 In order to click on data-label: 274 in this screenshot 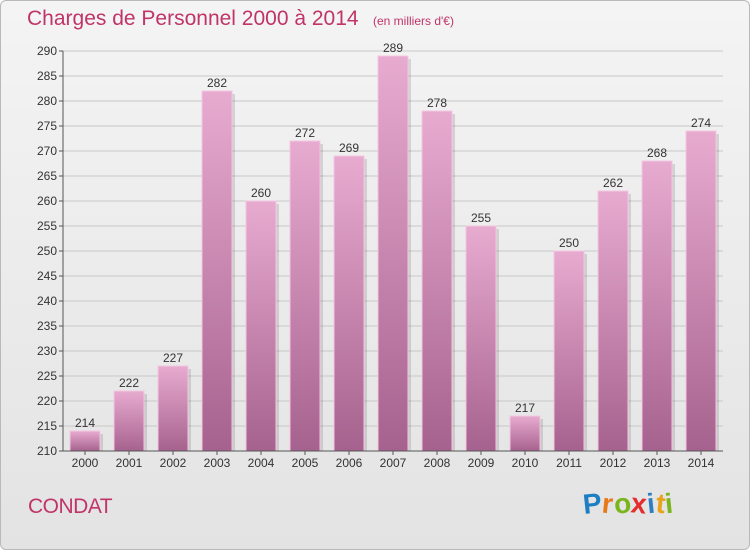, I will do `click(701, 123)`.